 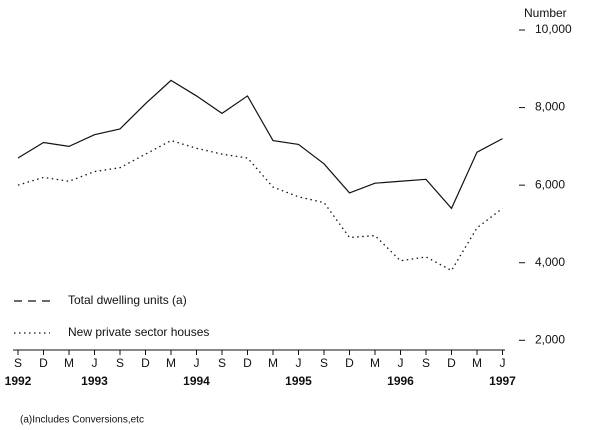 I want to click on x-year-label: 1997, so click(x=502, y=381).